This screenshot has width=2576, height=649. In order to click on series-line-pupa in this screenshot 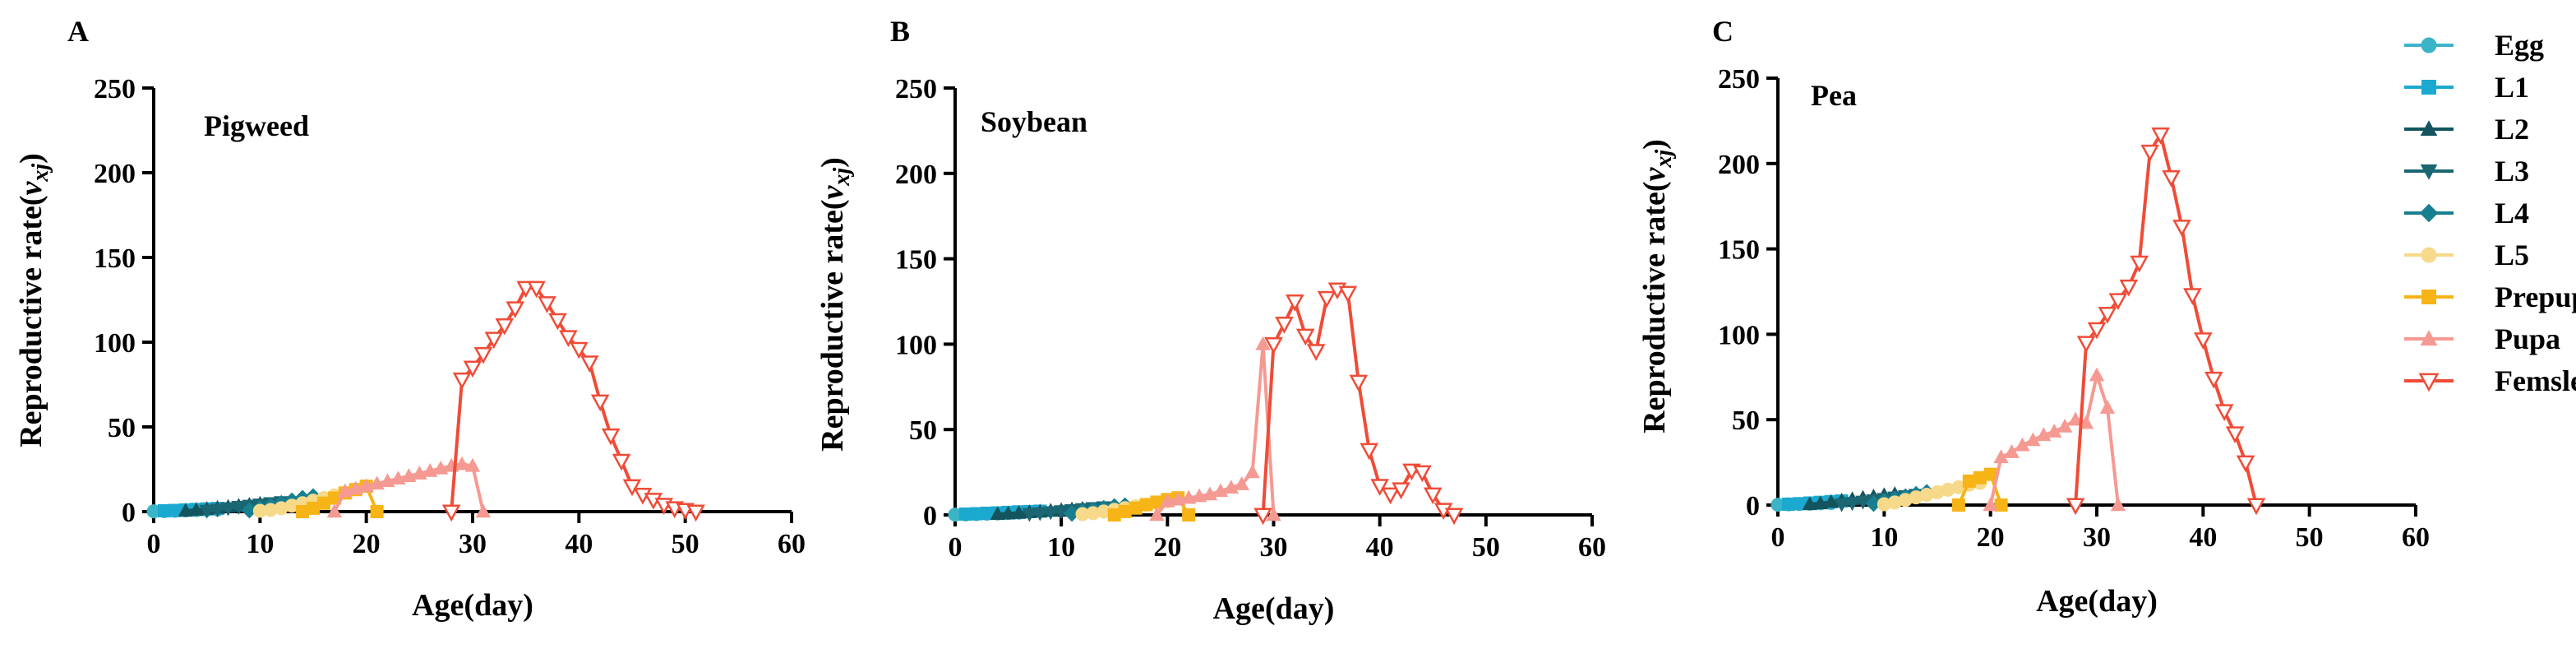, I will do `click(1216, 429)`.